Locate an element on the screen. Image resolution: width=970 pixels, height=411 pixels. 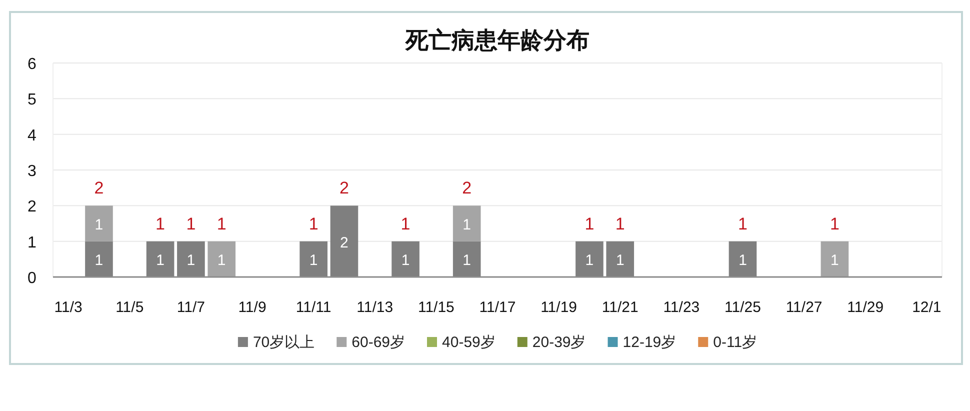
legend-label: 70岁以上 is located at coordinates (283, 342).